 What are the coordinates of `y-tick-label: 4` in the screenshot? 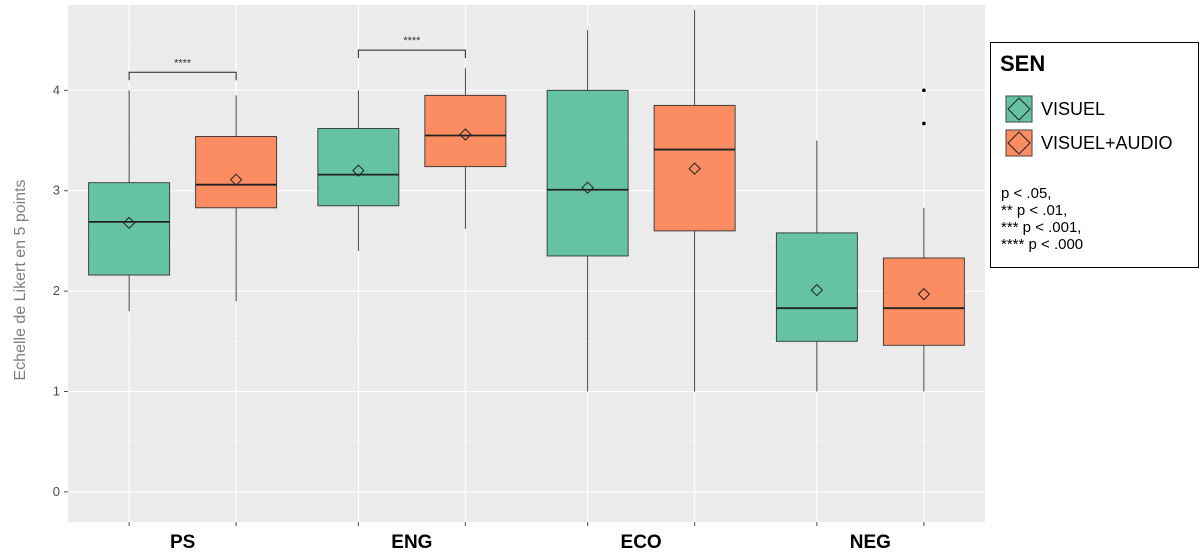 It's located at (56, 89).